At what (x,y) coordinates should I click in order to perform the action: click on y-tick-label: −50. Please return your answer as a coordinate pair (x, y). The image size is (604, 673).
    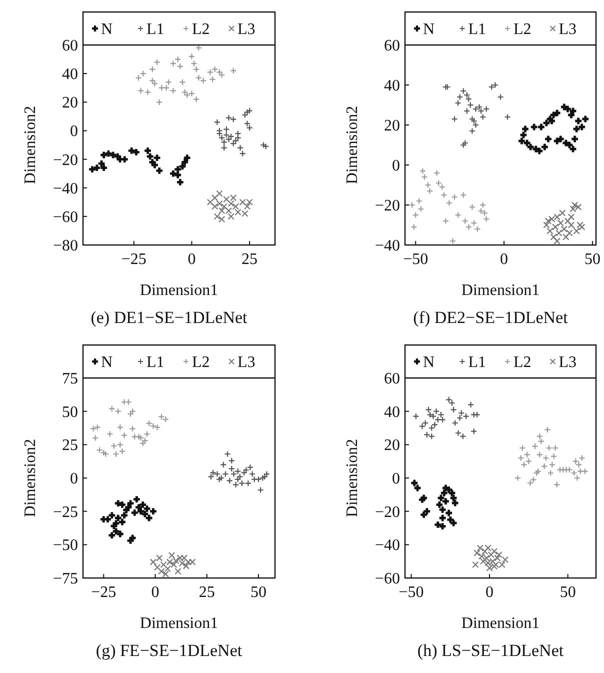
    Looking at the image, I should click on (65, 545).